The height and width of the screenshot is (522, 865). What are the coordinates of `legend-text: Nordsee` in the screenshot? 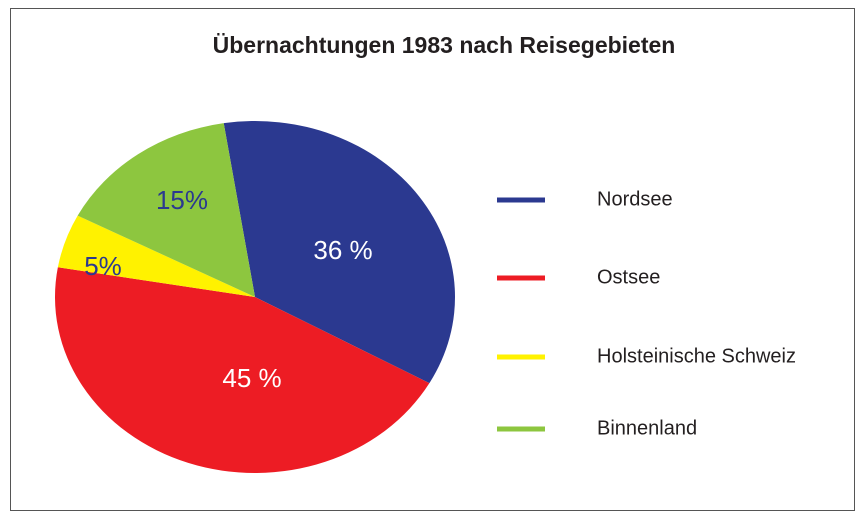 It's located at (635, 199).